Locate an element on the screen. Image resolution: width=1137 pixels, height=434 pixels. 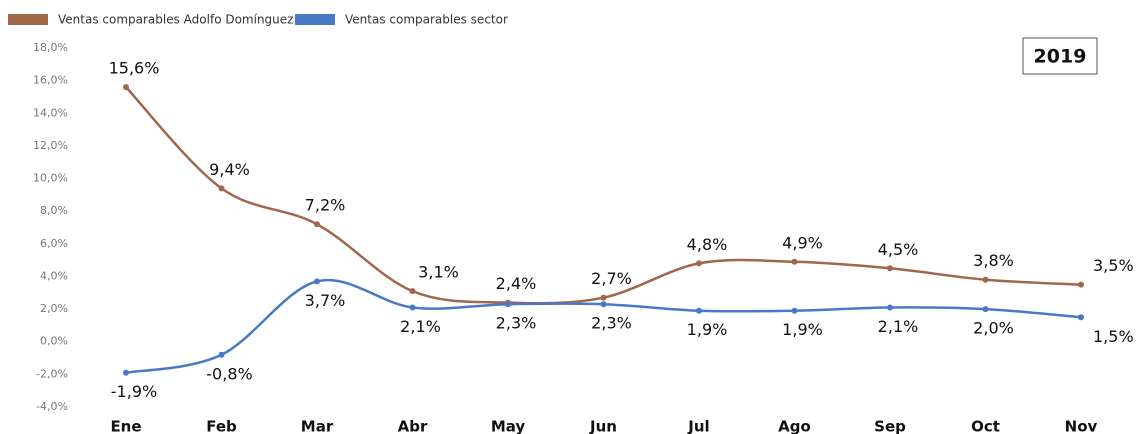
x-tick-label: Abr is located at coordinates (413, 426).